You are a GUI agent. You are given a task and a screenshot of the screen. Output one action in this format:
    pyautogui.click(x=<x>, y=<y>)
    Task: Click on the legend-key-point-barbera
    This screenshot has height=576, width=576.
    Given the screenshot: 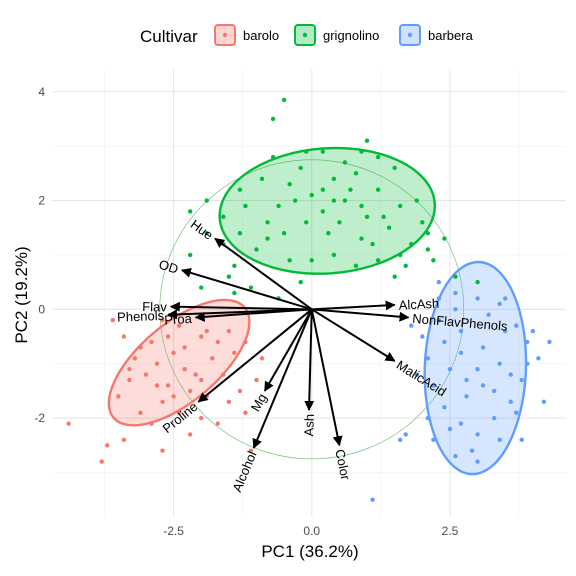 What is the action you would take?
    pyautogui.click(x=410, y=35)
    